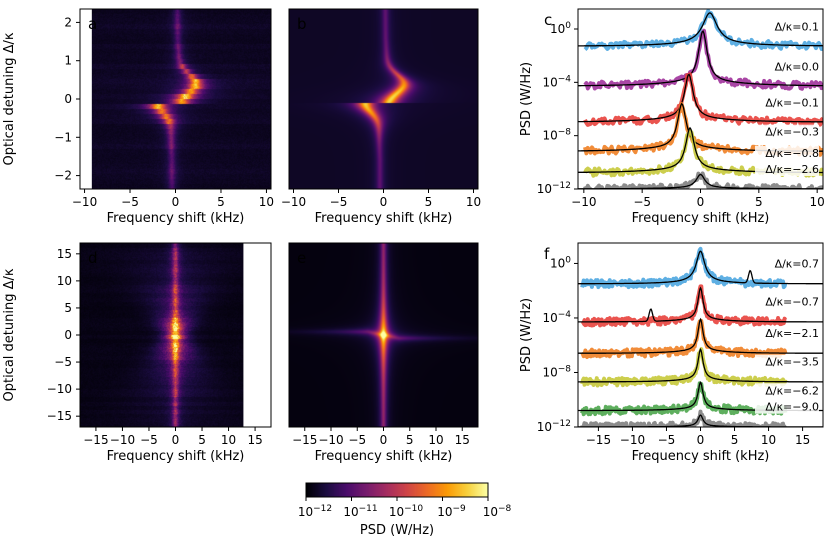  Describe the element at coordinates (554, 188) in the screenshot. I see `ytick-label-c-3: 10⁻¹²` at that location.